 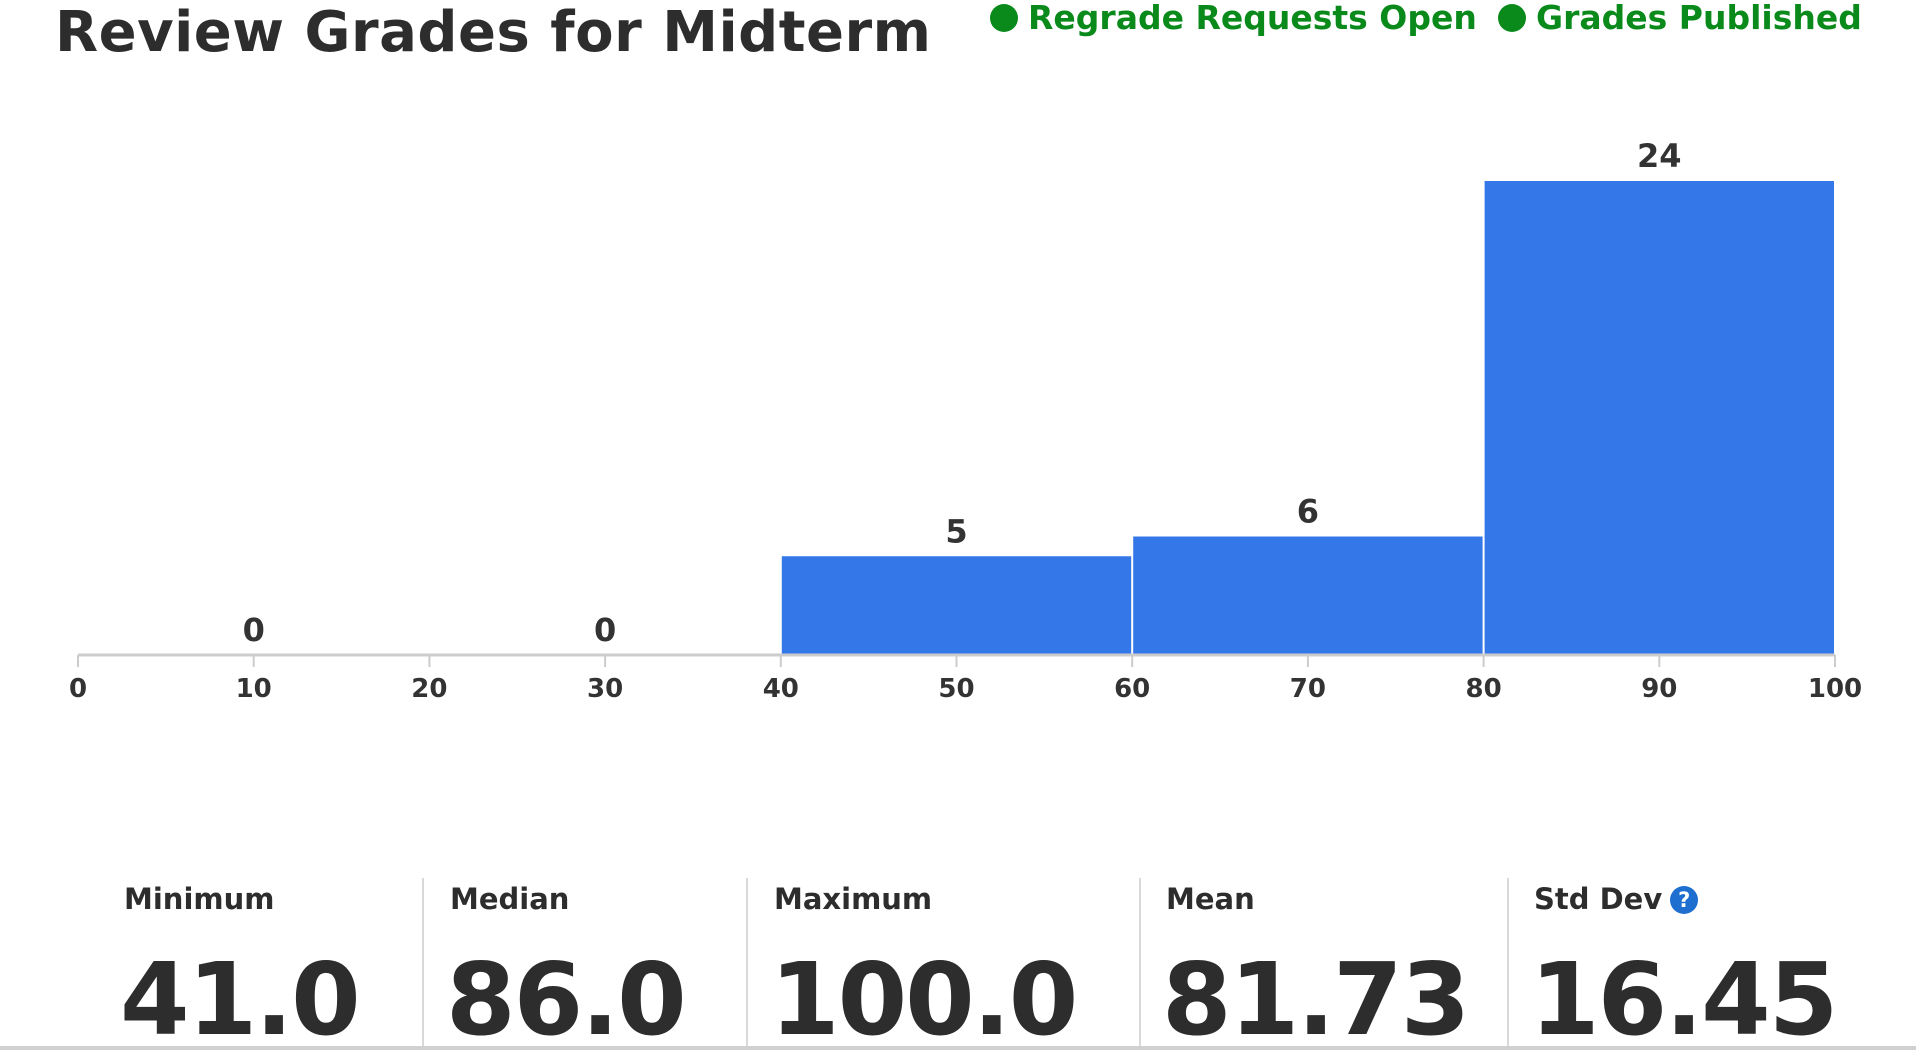 I want to click on x-axis-tick-label: 40, so click(x=781, y=689).